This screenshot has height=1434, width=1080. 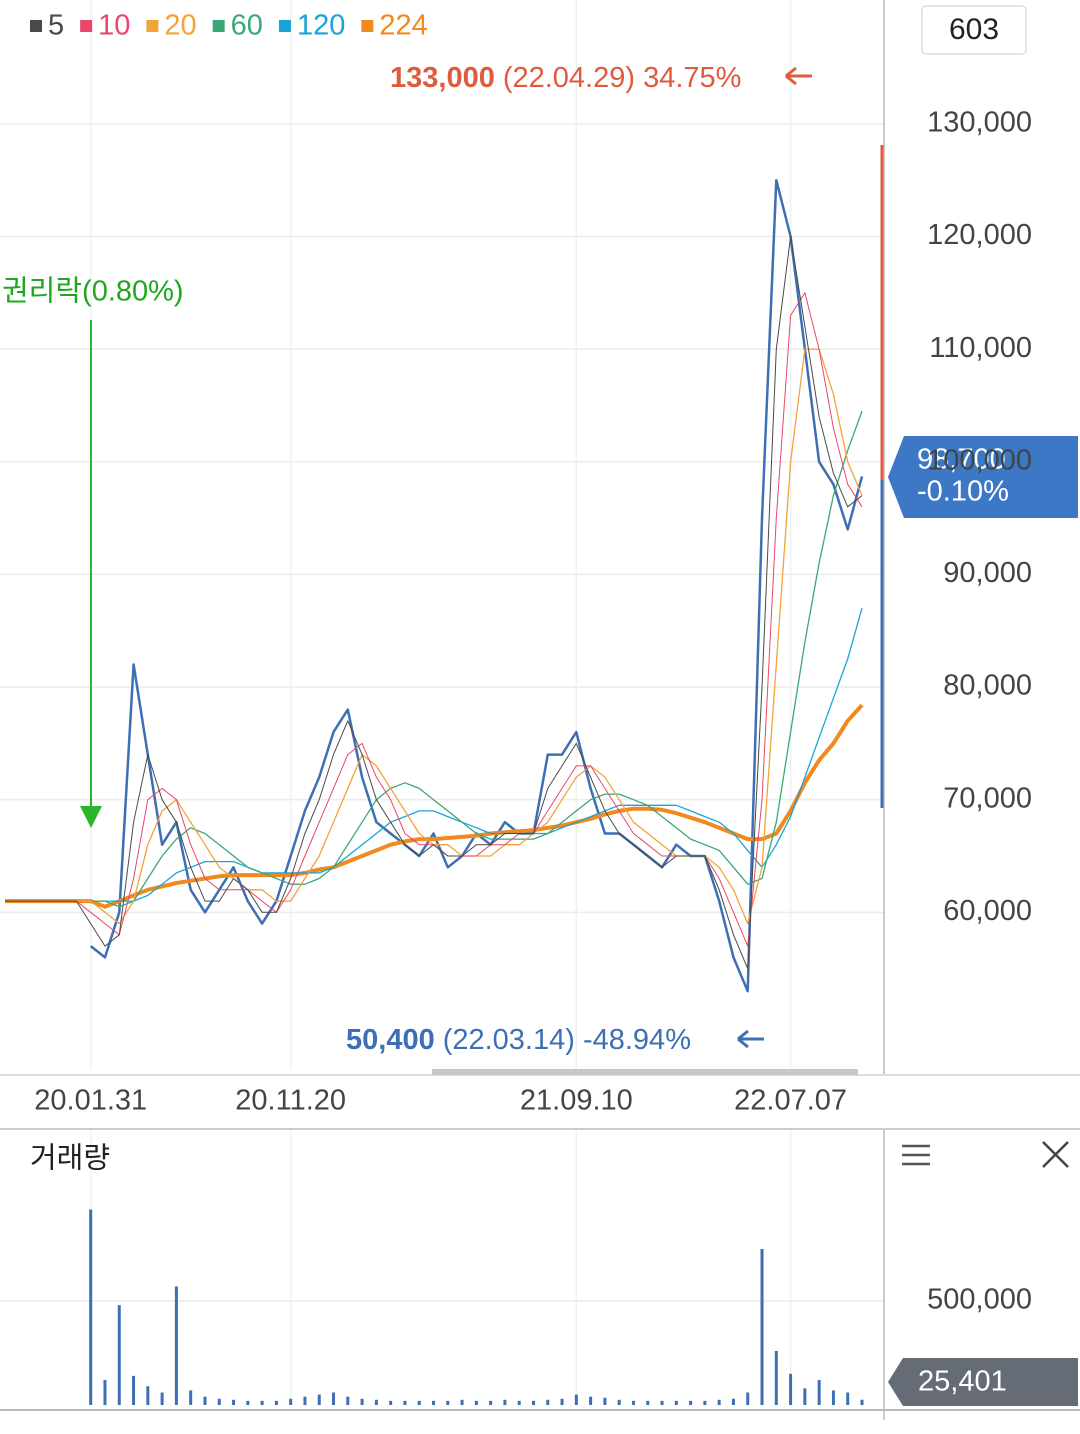 What do you see at coordinates (916, 1155) in the screenshot?
I see `menu-button` at bounding box center [916, 1155].